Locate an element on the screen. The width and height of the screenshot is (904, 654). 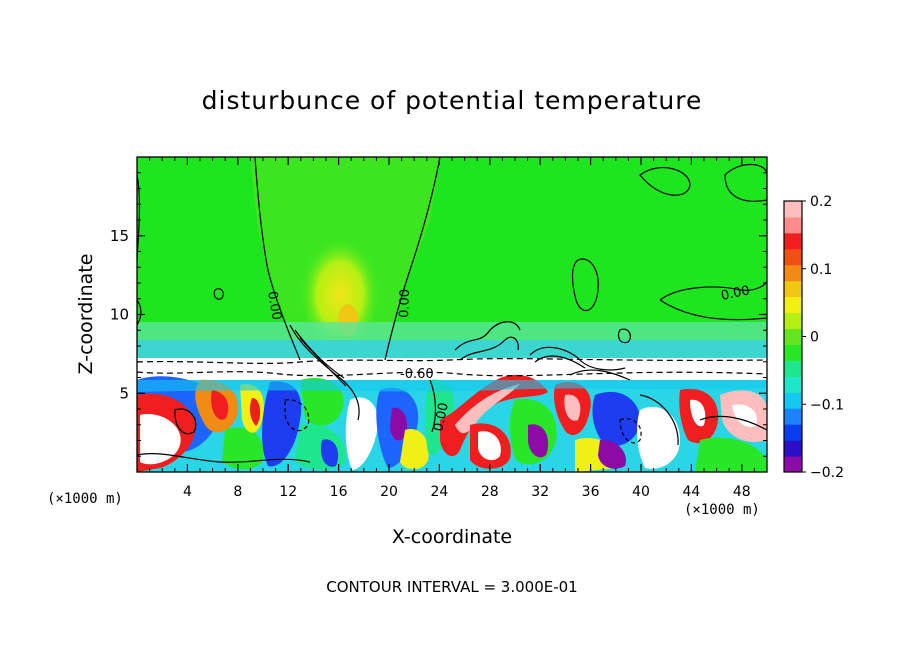
colorbar-tick-label: −0.1 is located at coordinates (827, 405).